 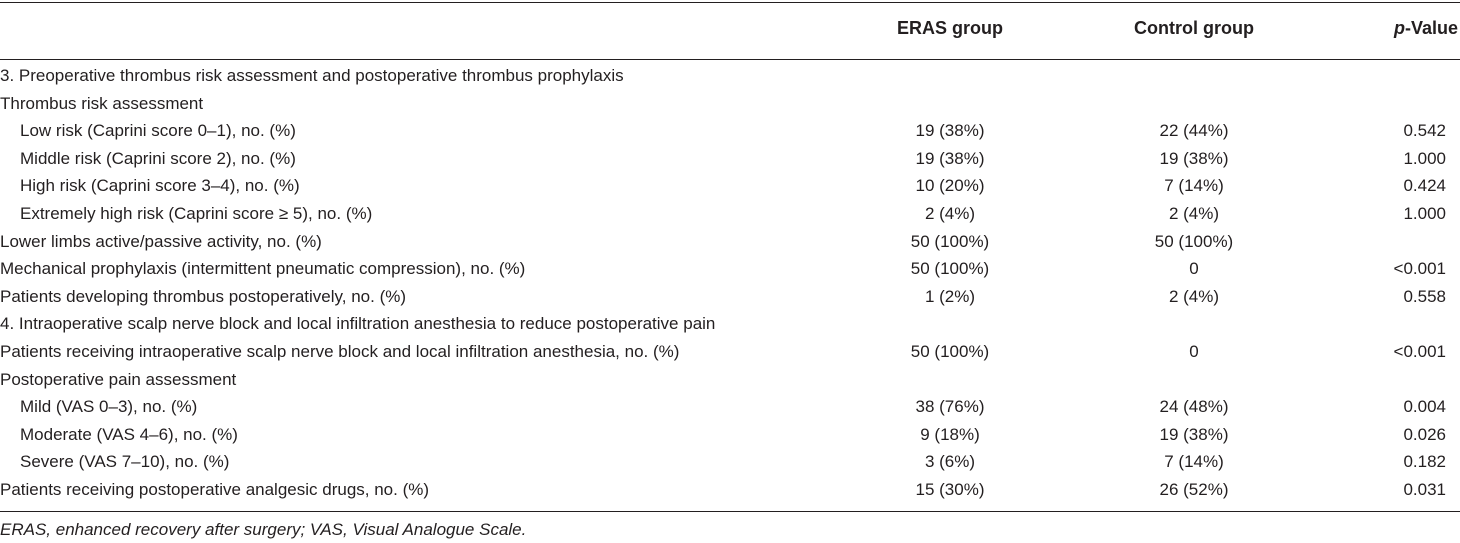 I want to click on header-p-value: p-Value, so click(x=1426, y=28).